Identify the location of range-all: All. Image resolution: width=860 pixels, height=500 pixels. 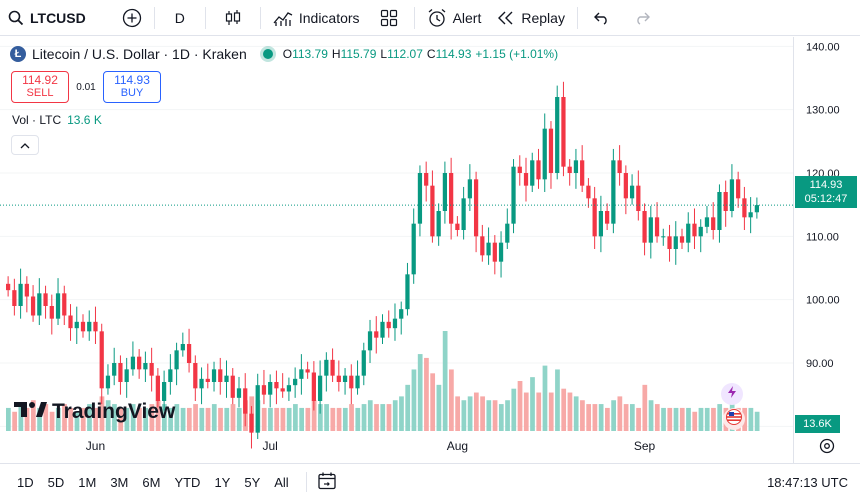
(281, 482).